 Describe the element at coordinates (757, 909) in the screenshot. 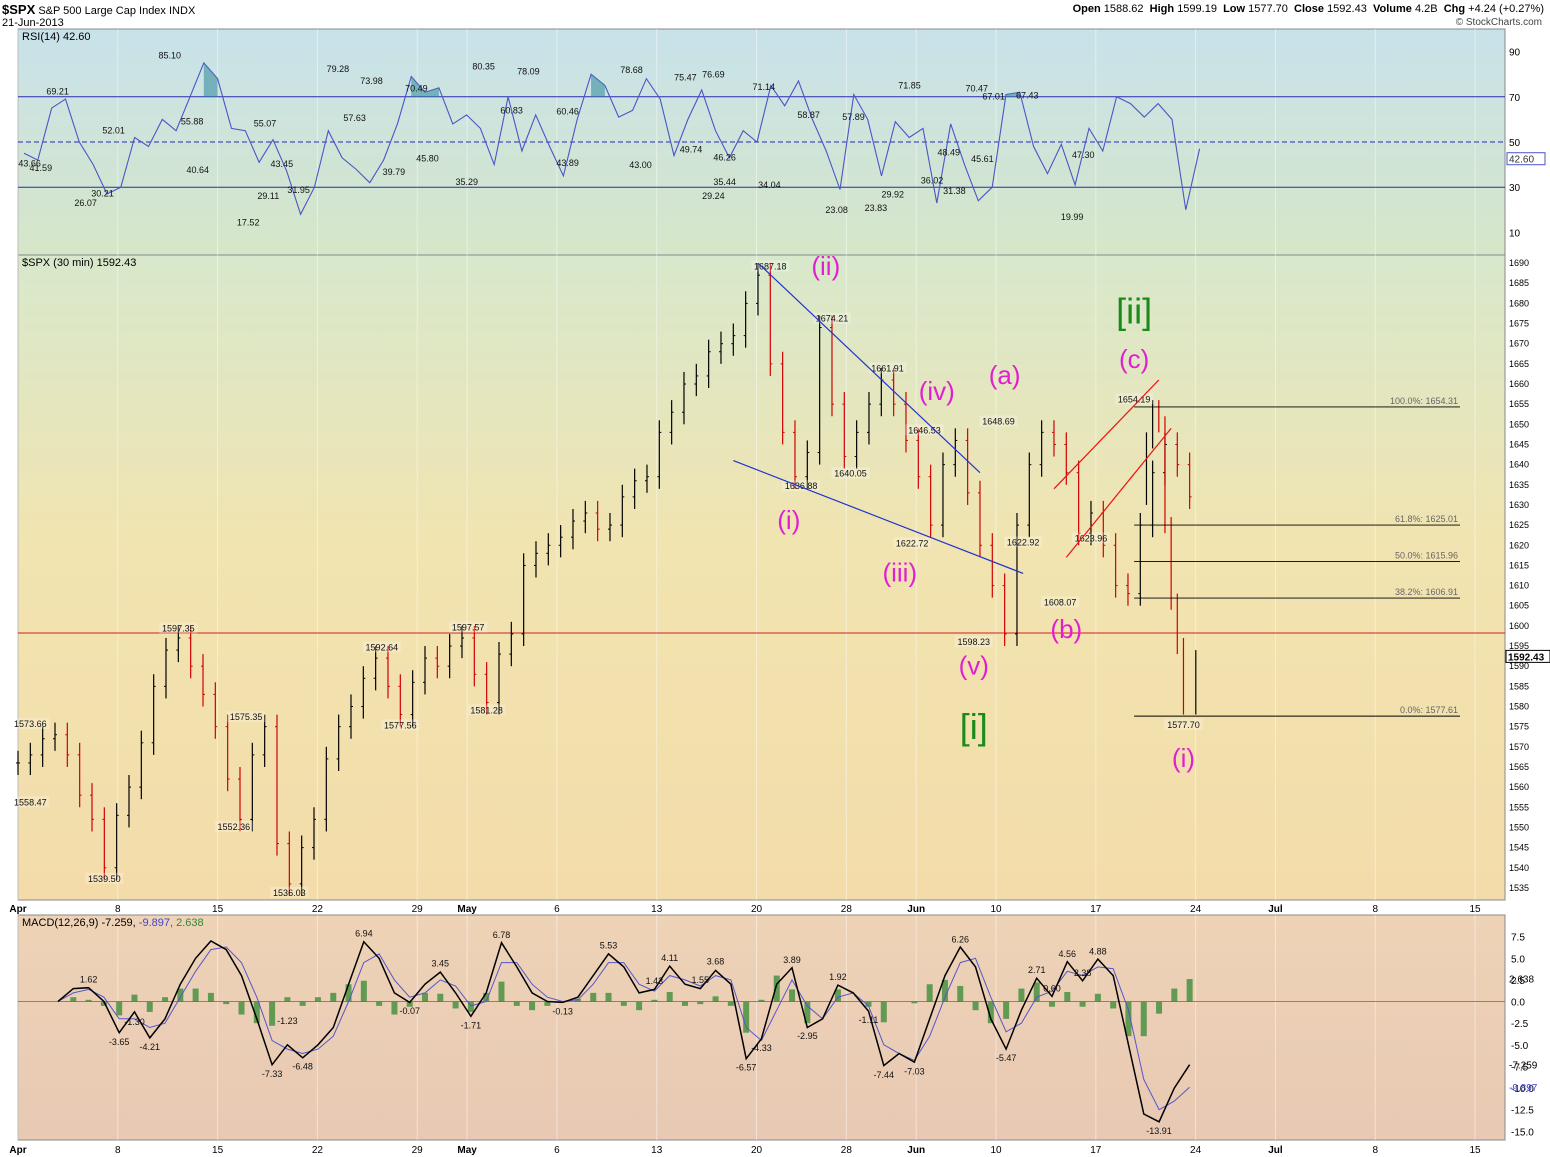

I see `xaxis-mid-8: 20` at that location.